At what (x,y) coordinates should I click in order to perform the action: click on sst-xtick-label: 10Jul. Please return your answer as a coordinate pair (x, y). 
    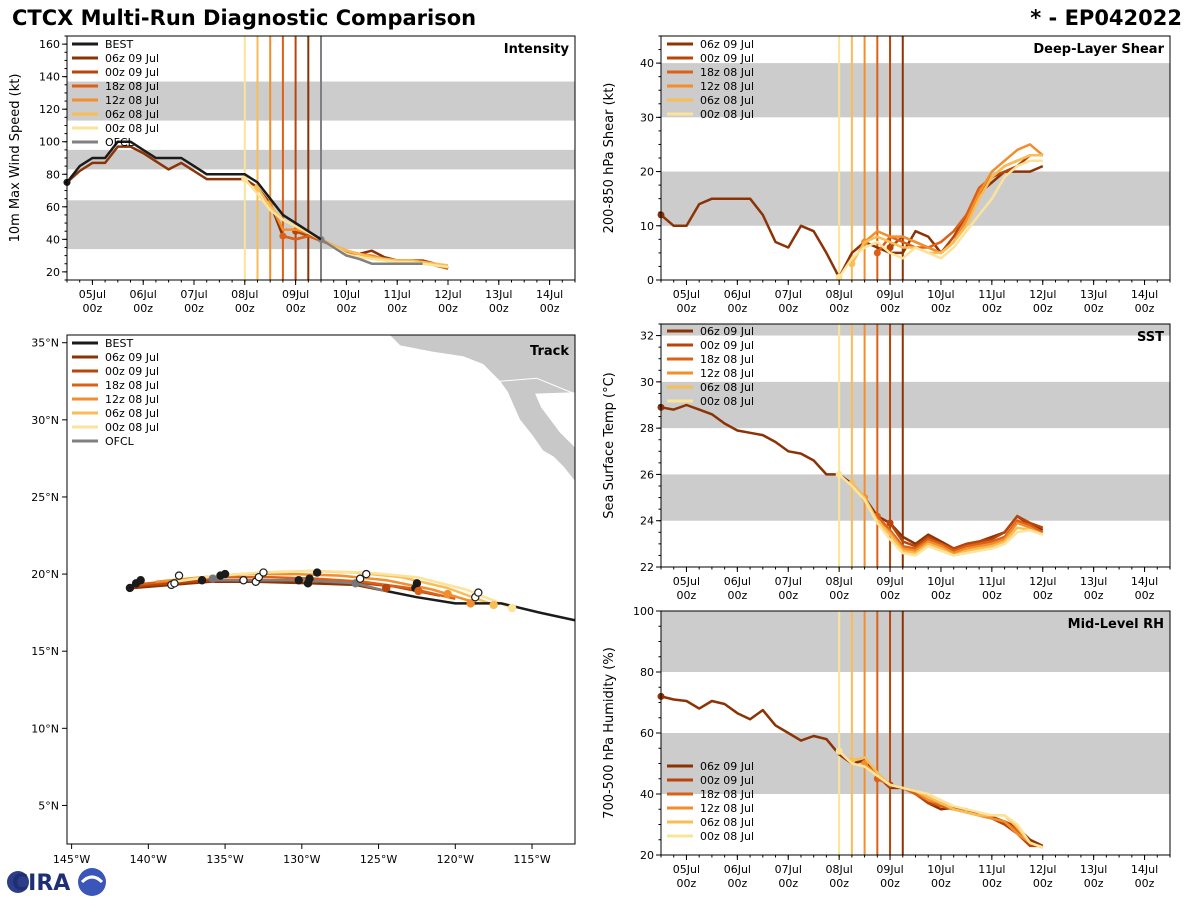
    Looking at the image, I should click on (940, 581).